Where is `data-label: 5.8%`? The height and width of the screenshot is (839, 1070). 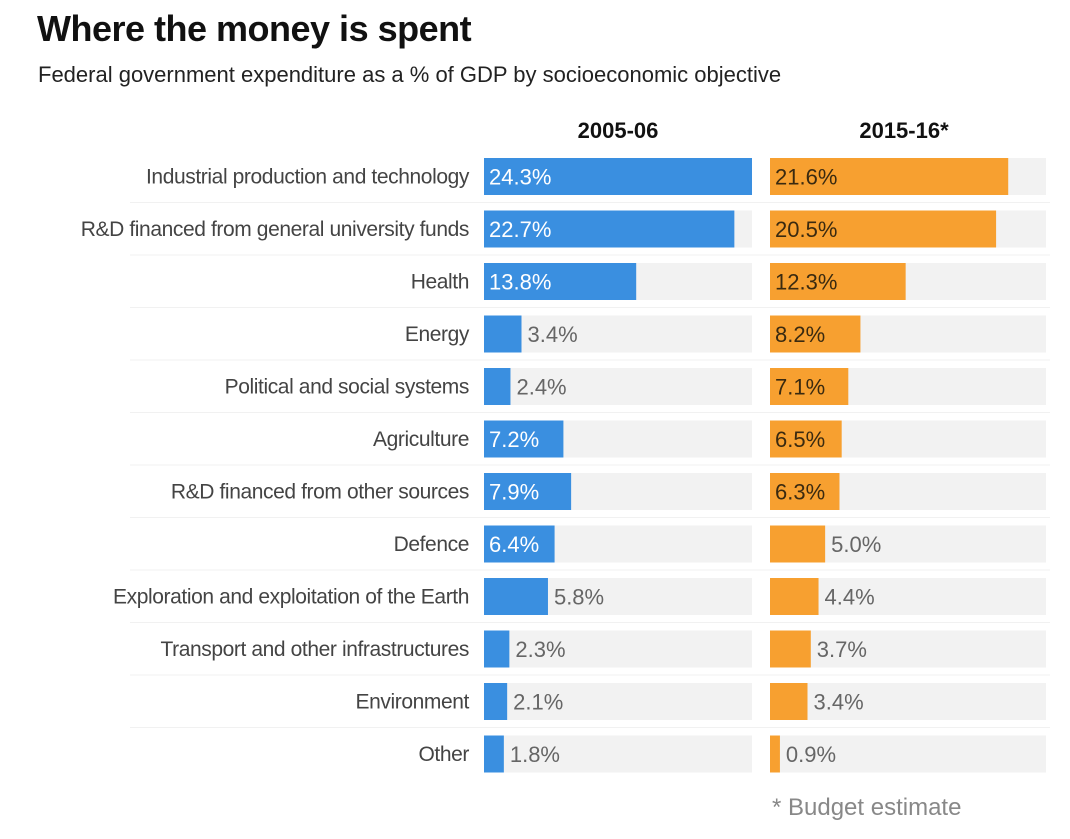
data-label: 5.8% is located at coordinates (579, 597).